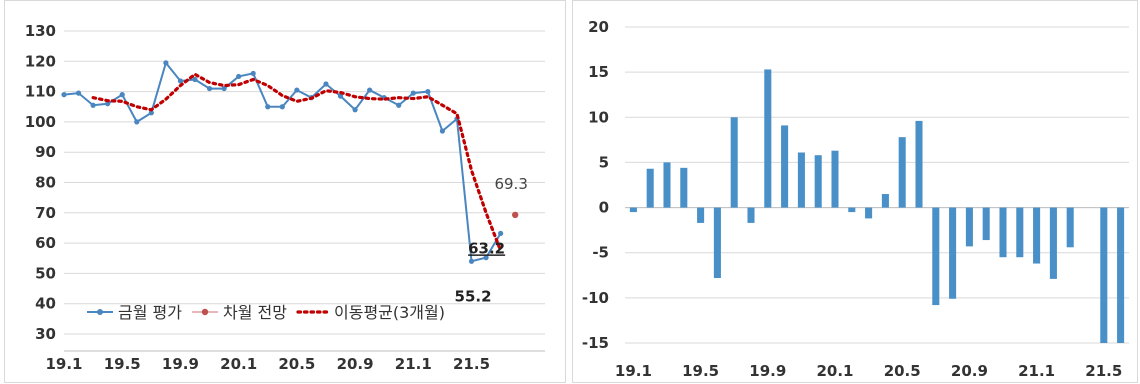 Image resolution: width=1140 pixels, height=384 pixels. I want to click on legend-label: 금월 평가, so click(150, 312).